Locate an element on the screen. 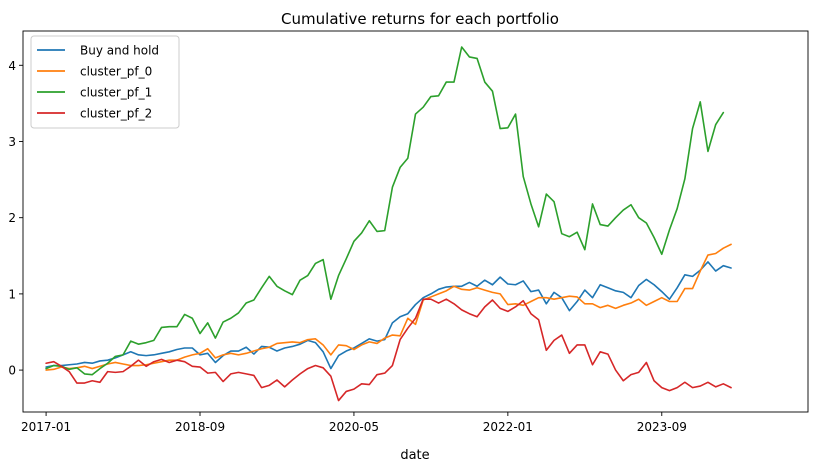  x-axis: 2017-01 2018-09 2020-05 2022-01 2023-09 is located at coordinates (354, 423).